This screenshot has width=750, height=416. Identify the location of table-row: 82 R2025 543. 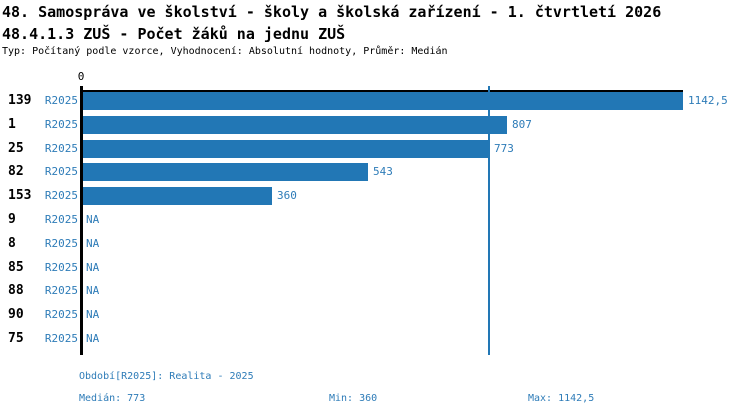
(375, 172).